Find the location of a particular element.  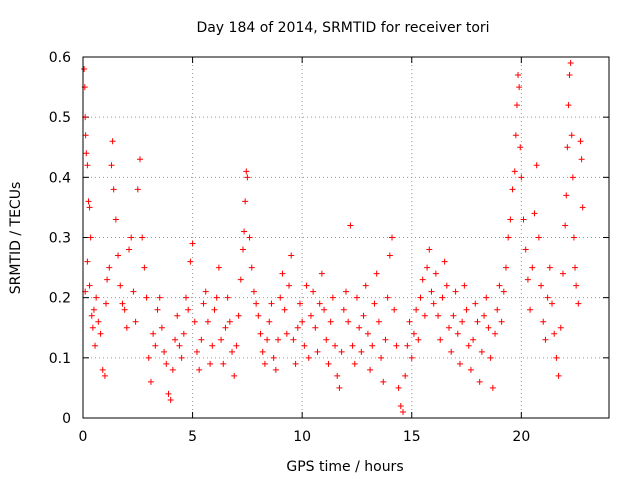

y-tick-label: 0.1 is located at coordinates (60, 359).